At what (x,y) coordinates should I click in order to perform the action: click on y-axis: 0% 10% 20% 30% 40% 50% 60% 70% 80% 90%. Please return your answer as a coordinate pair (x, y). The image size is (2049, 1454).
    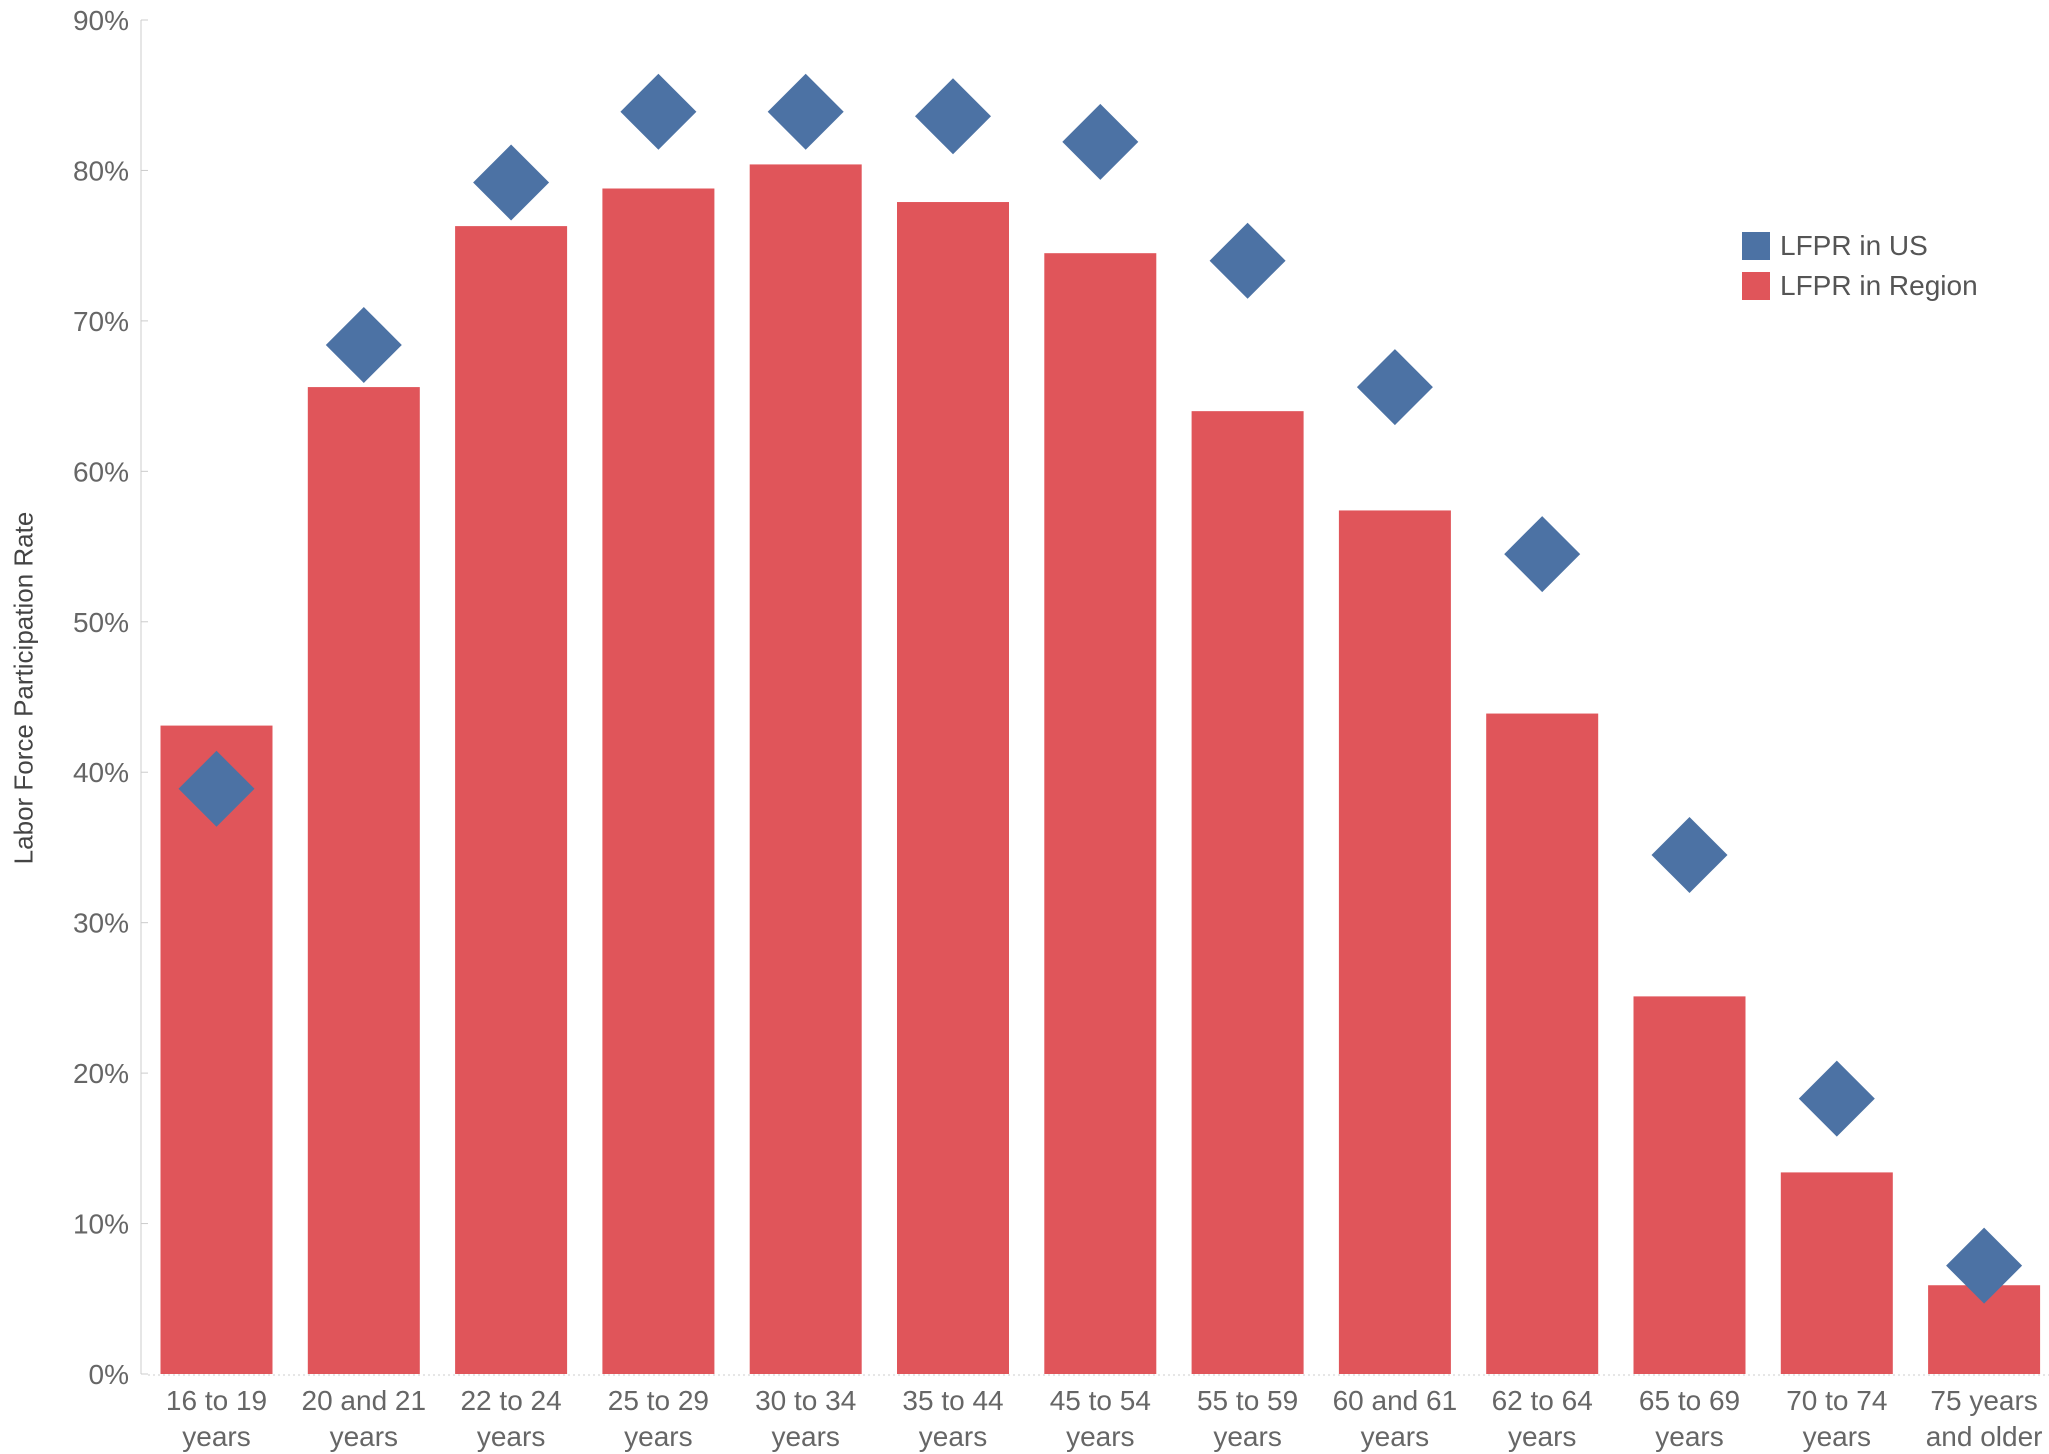
    Looking at the image, I should click on (110, 697).